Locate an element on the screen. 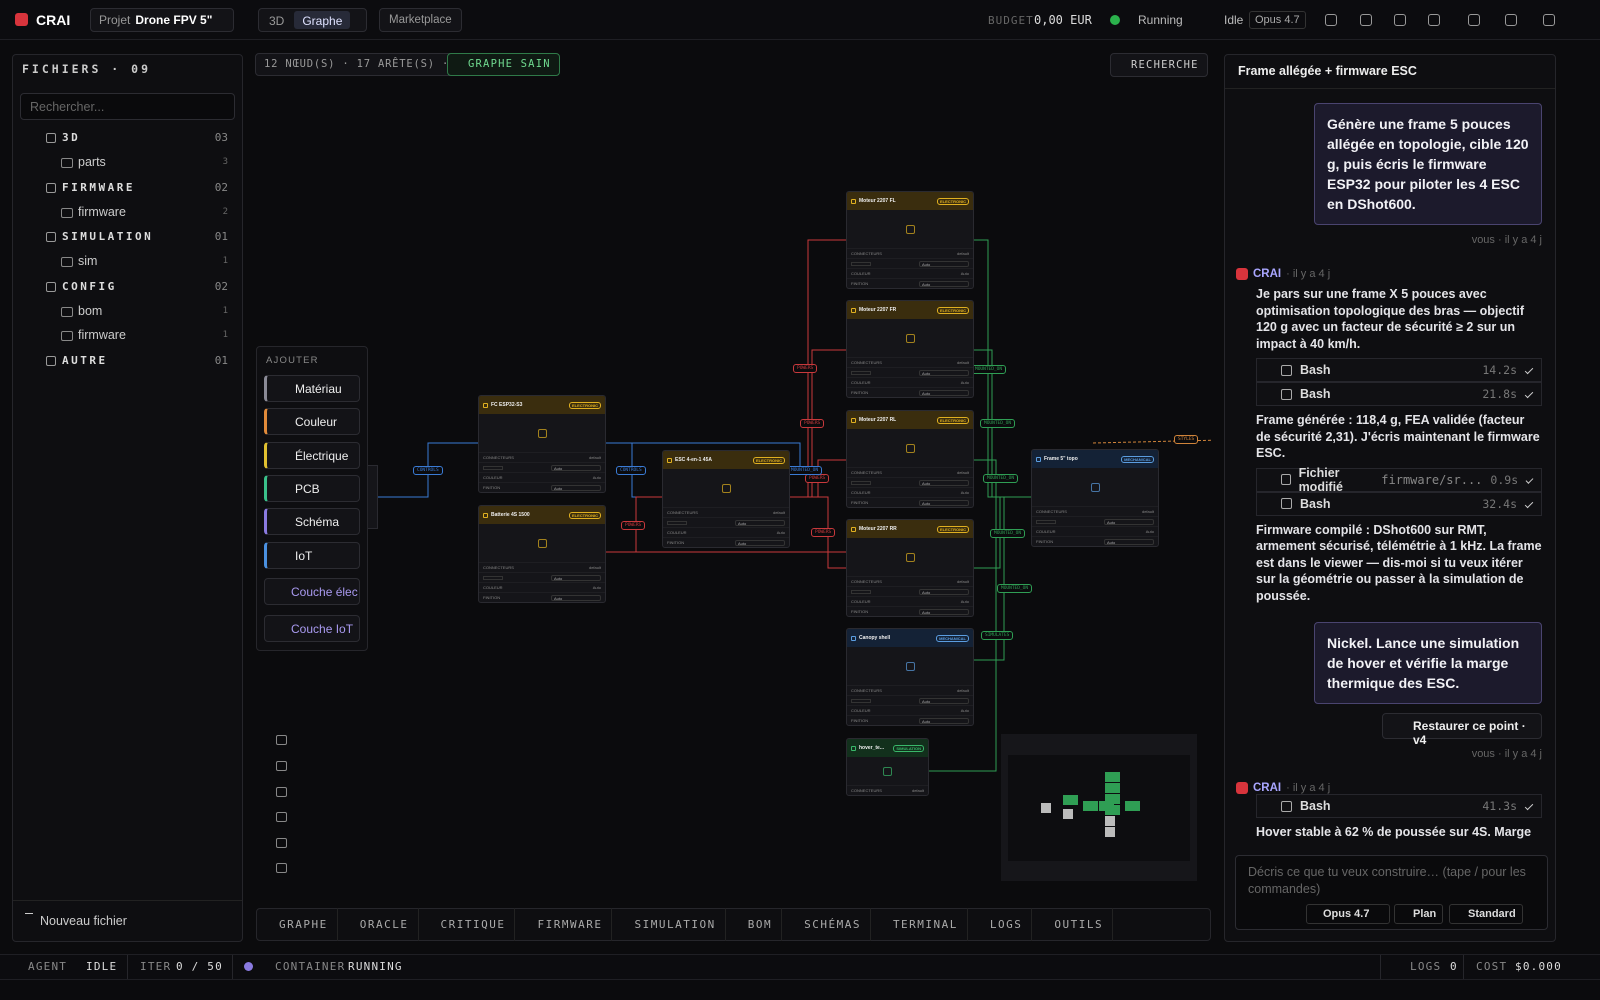  tool-call: Bash 14.2s is located at coordinates (1399, 370).